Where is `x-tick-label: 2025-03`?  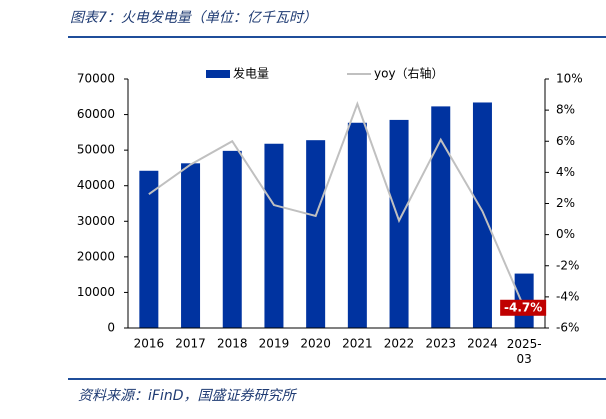
x-tick-label: 2025-03 is located at coordinates (524, 351).